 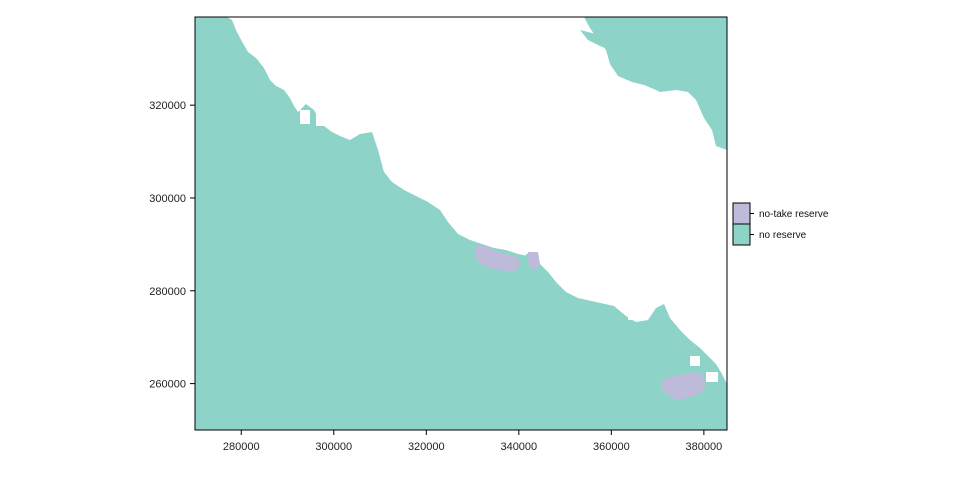 I want to click on reserve-patch-east, so click(x=533, y=261).